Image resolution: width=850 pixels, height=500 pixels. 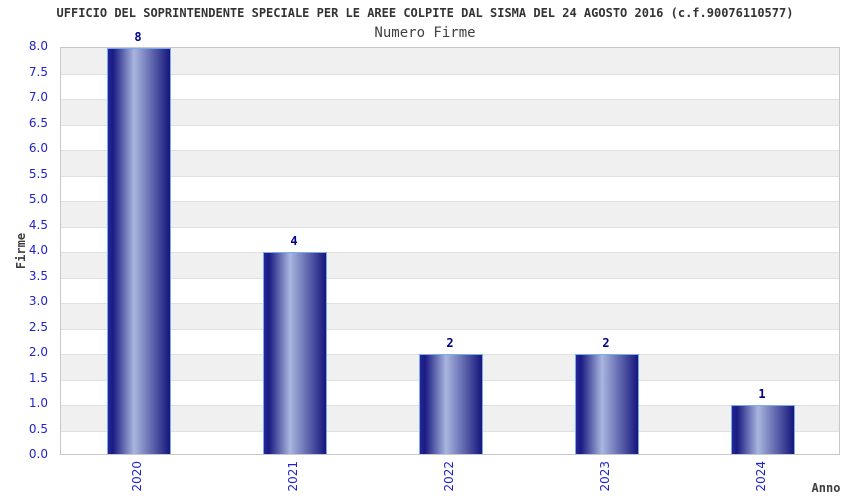 What do you see at coordinates (138, 37) in the screenshot?
I see `bar-value-label-2020: 8` at bounding box center [138, 37].